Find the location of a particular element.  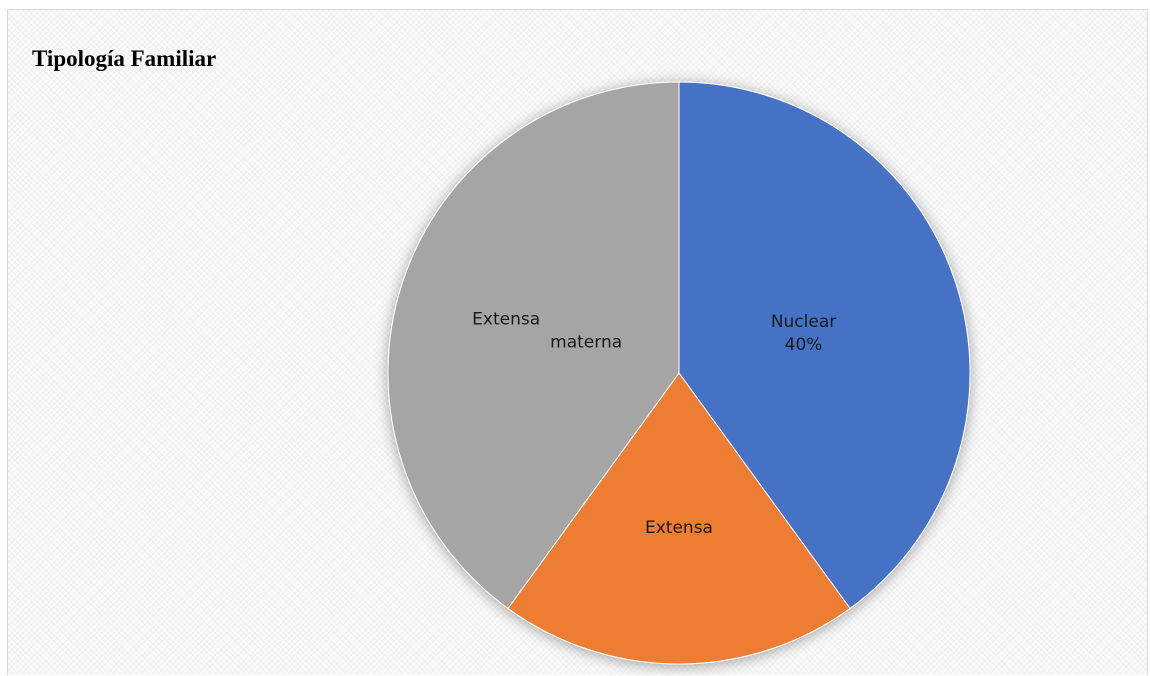

data-label-line: 40% is located at coordinates (804, 345).